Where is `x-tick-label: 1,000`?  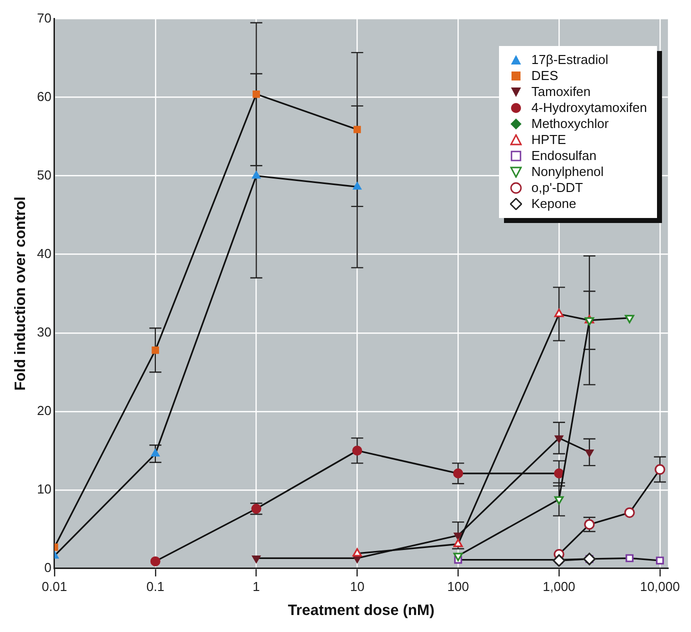 x-tick-label: 1,000 is located at coordinates (559, 586).